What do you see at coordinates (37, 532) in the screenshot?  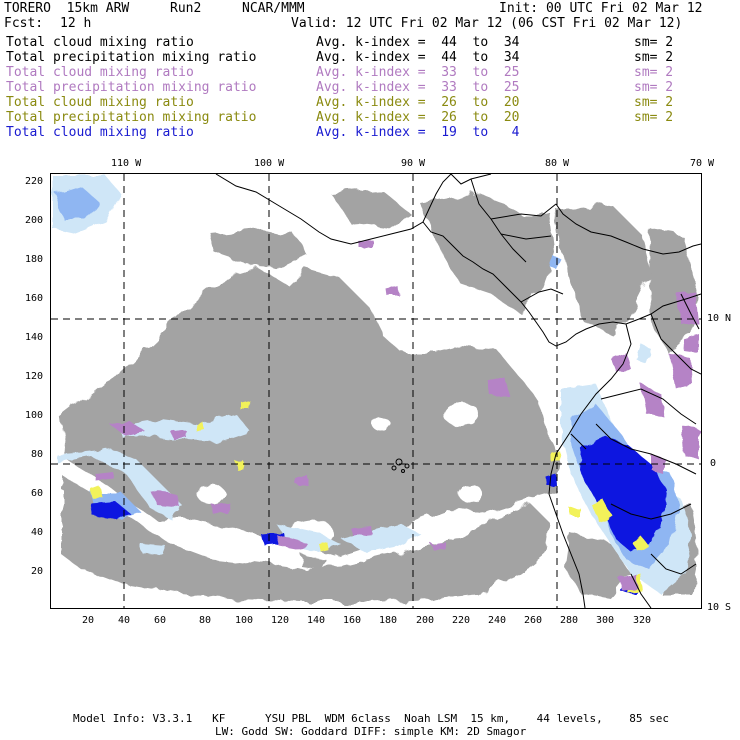 I see `left-axis-label: 40` at bounding box center [37, 532].